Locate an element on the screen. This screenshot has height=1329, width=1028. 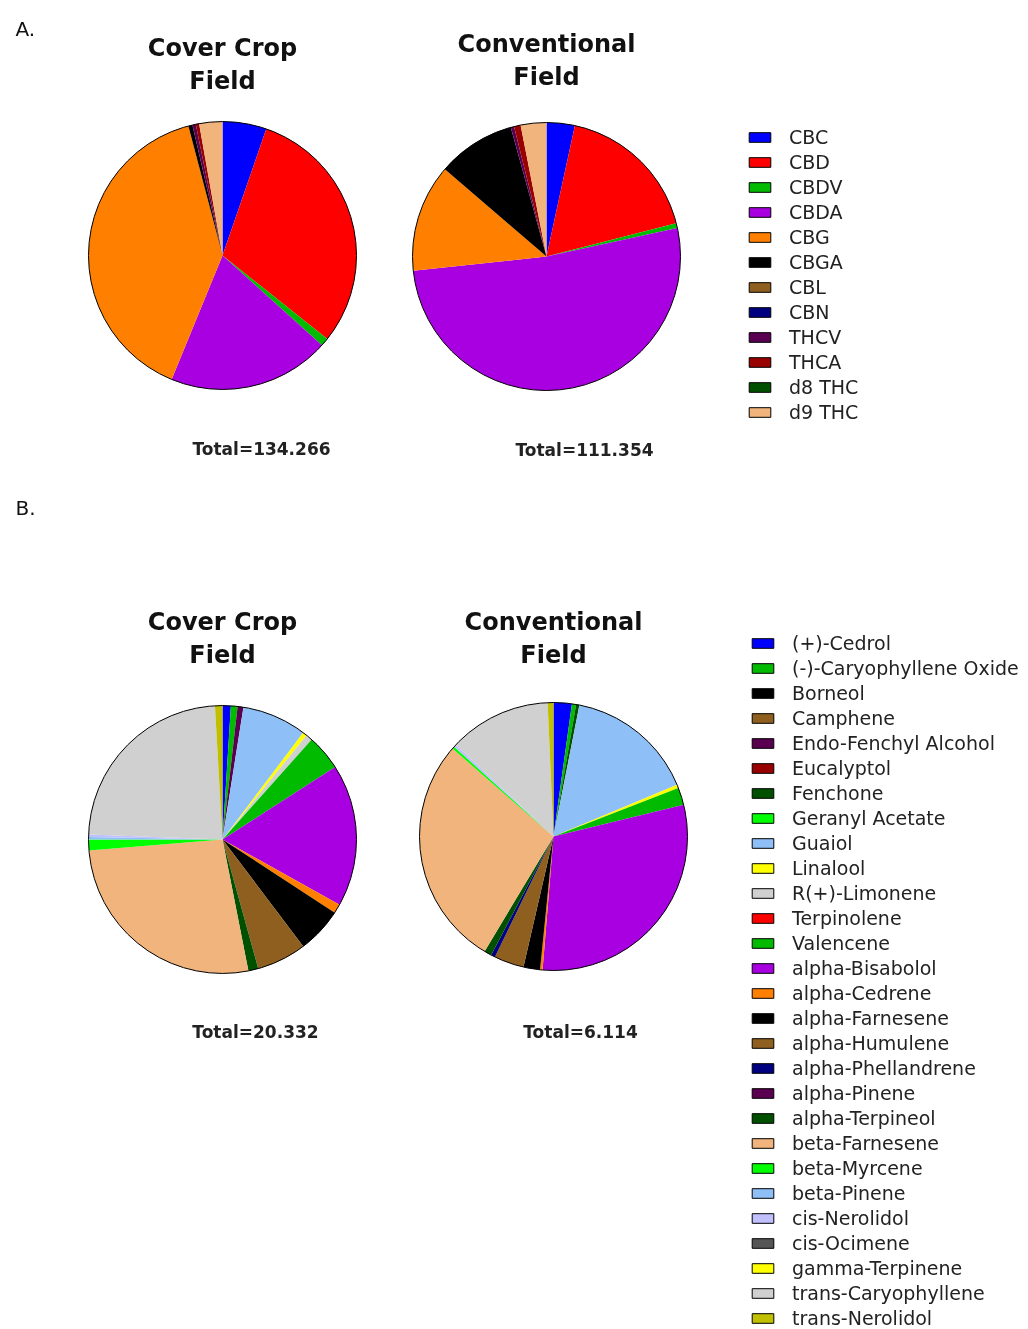
legend-label: (+)-Cedrol is located at coordinates (841, 643).